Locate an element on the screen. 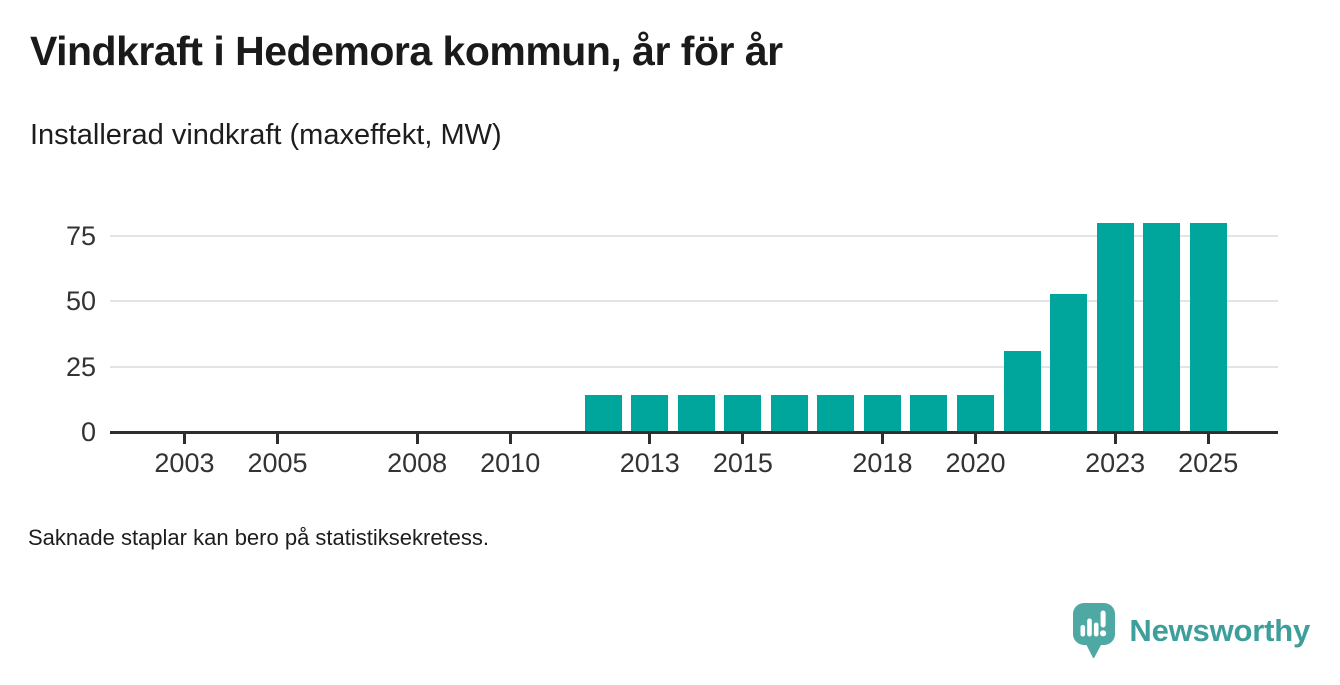 This screenshot has height=685, width=1340. x-tick-label-2025: 2025 is located at coordinates (1208, 463).